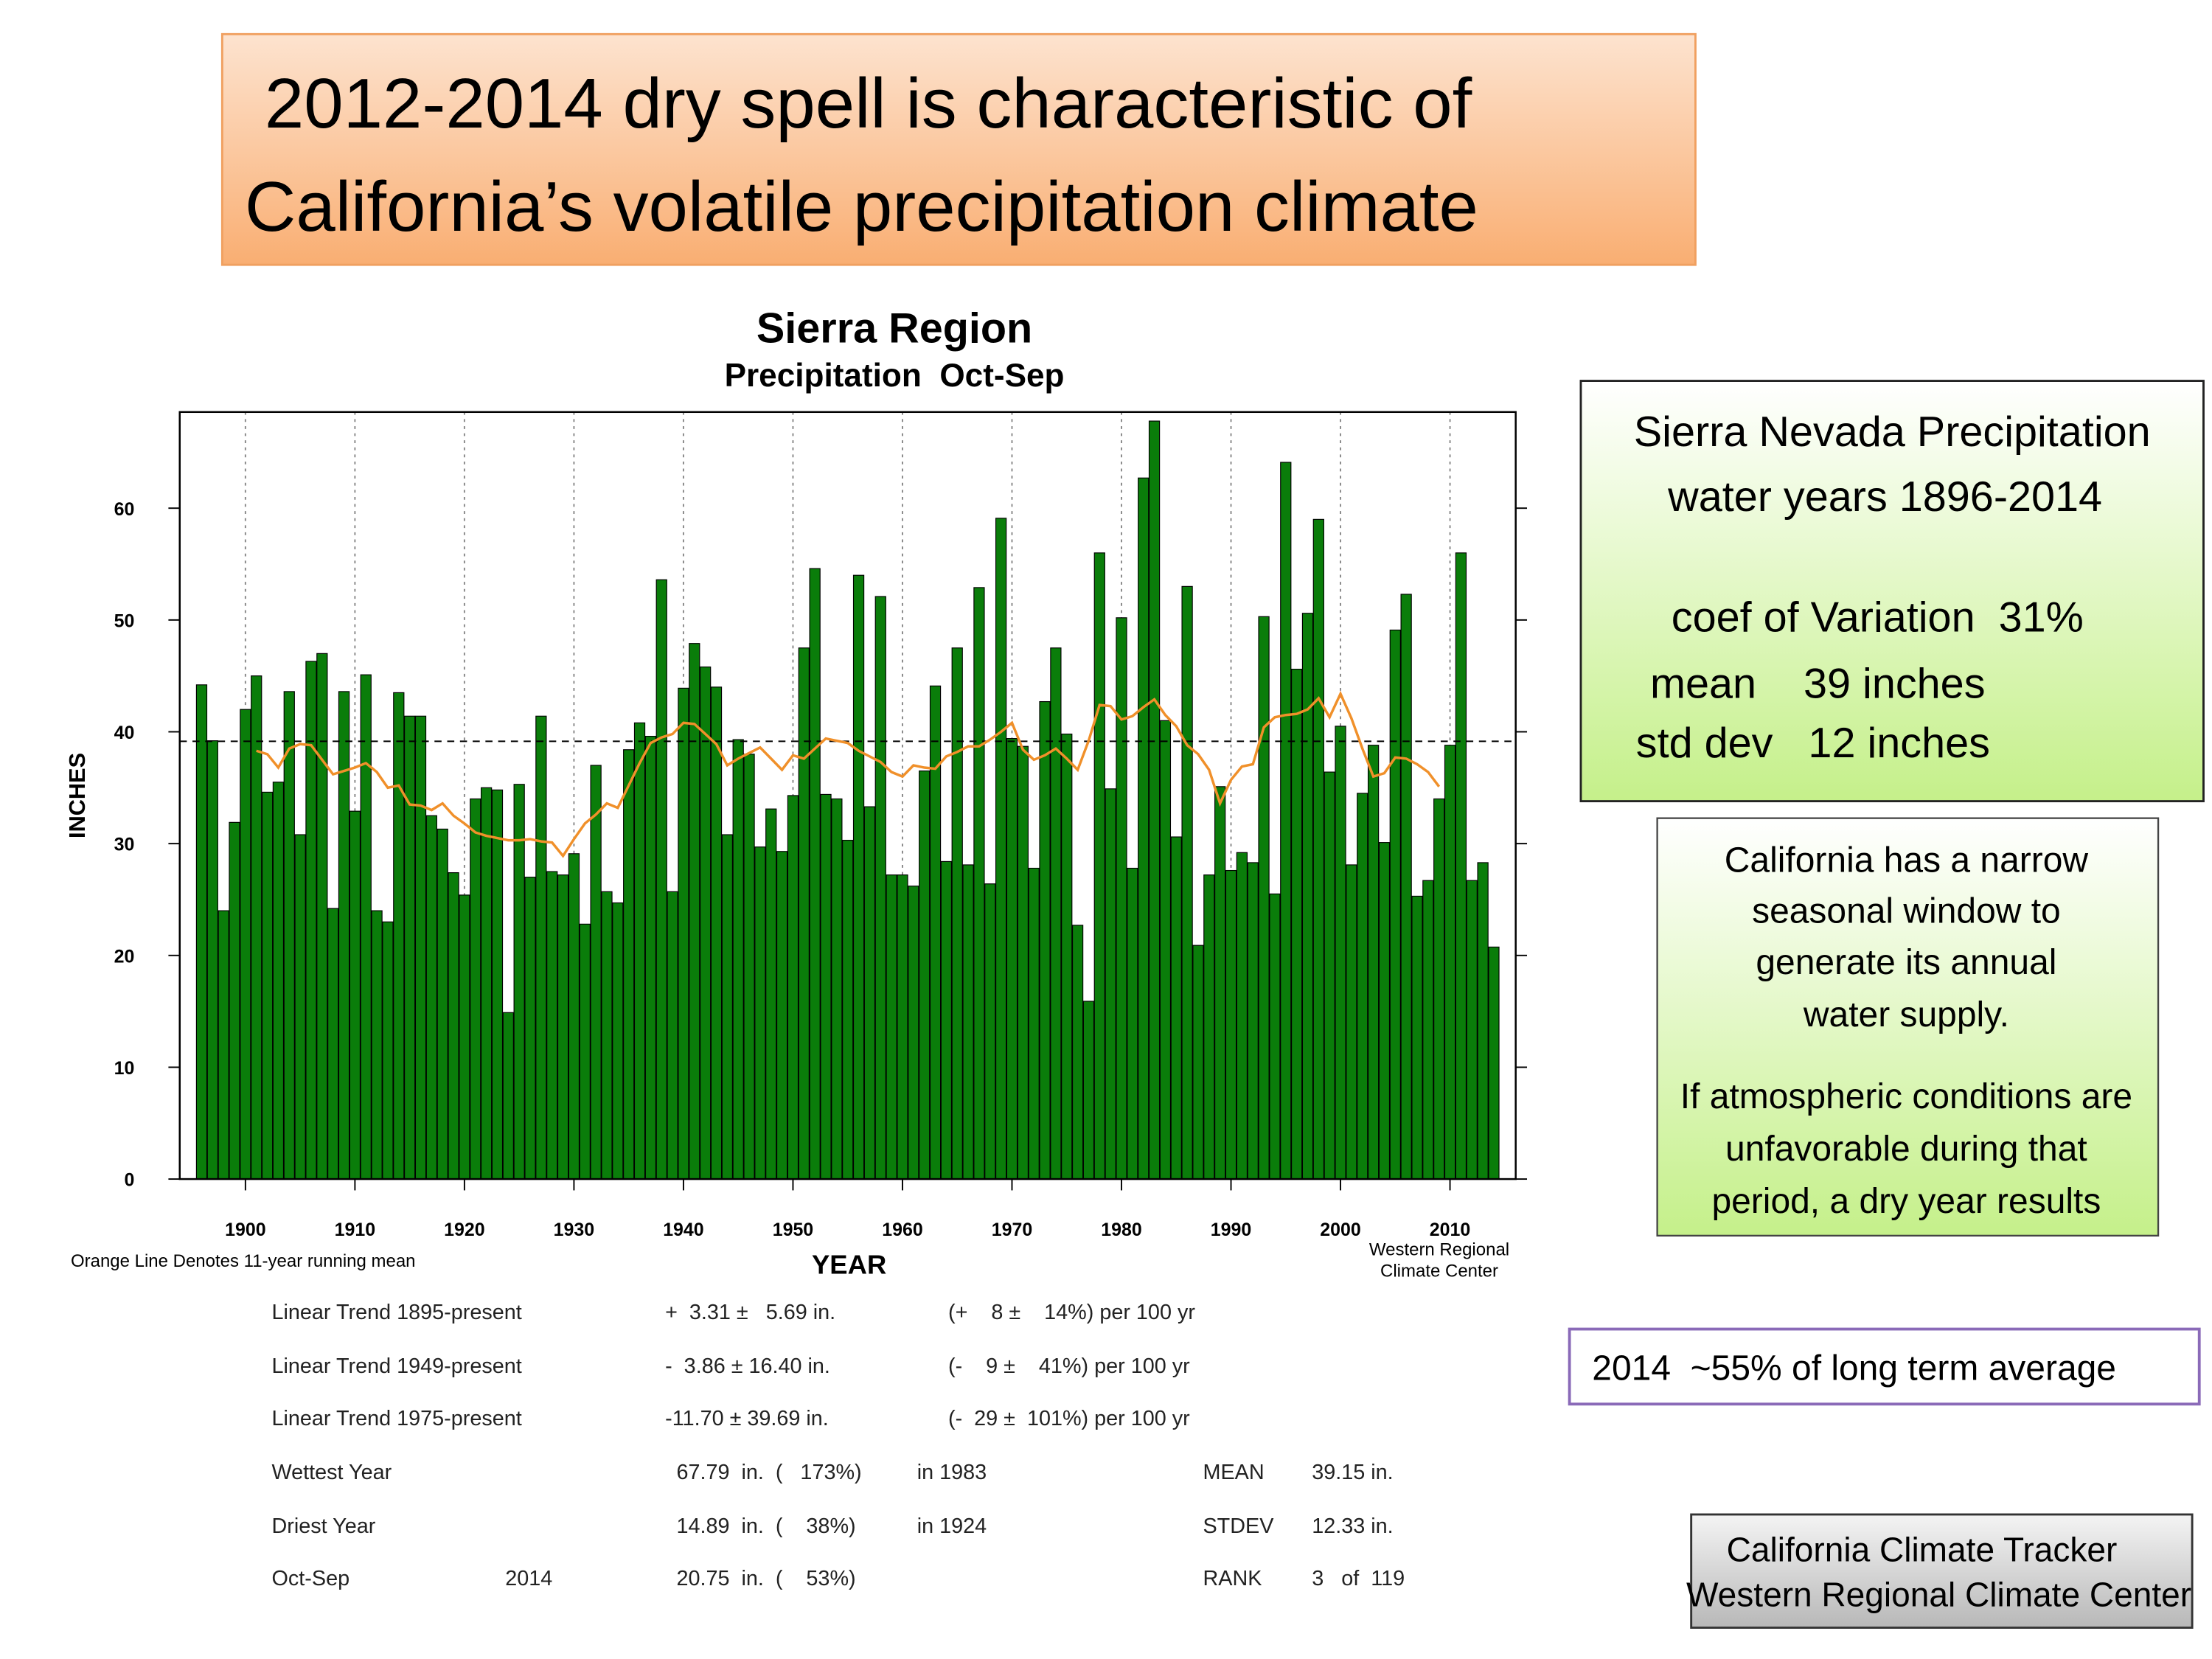  What do you see at coordinates (902, 1230) in the screenshot?
I see `x-tick-label: 1960` at bounding box center [902, 1230].